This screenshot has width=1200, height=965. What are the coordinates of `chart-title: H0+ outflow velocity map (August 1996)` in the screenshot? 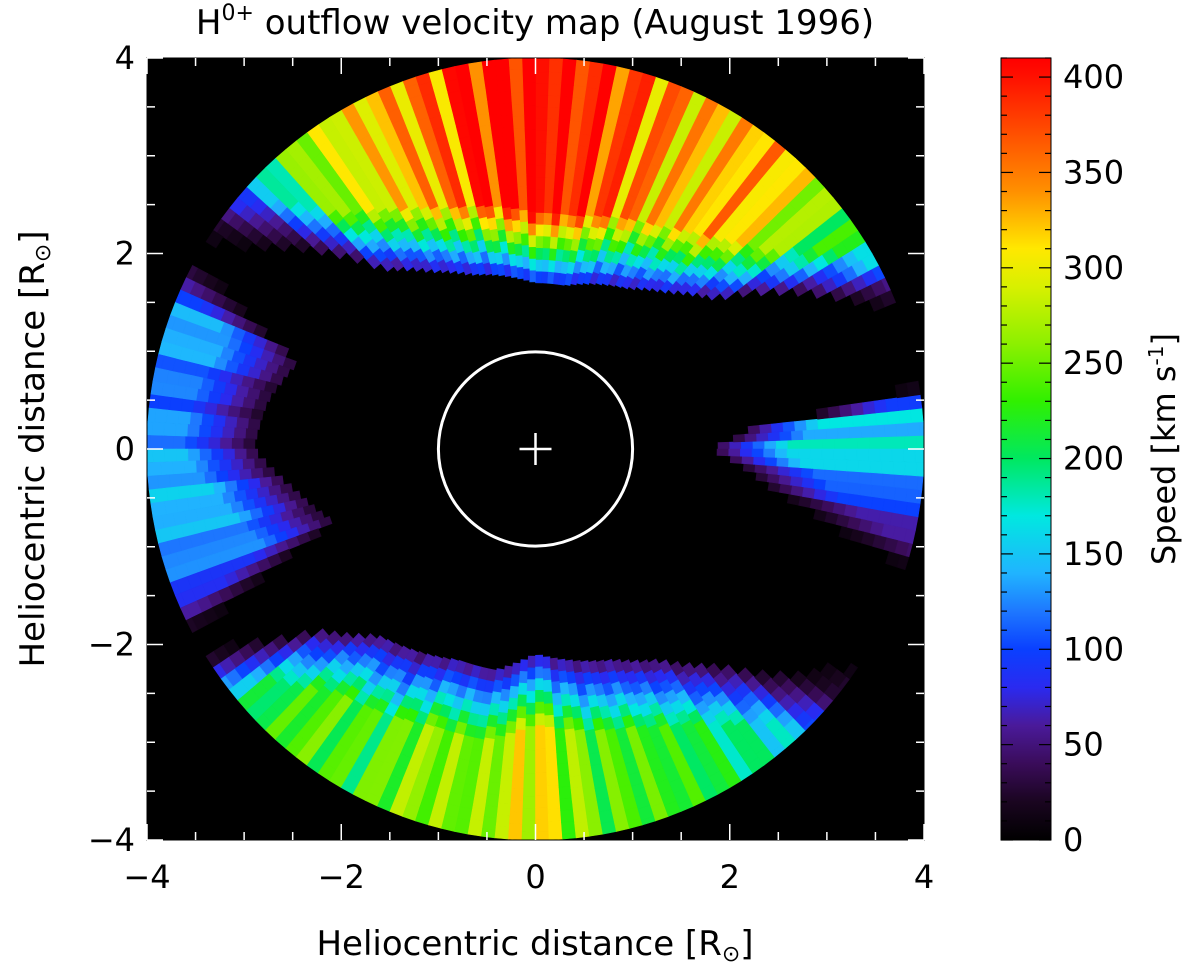 It's located at (535, 22).